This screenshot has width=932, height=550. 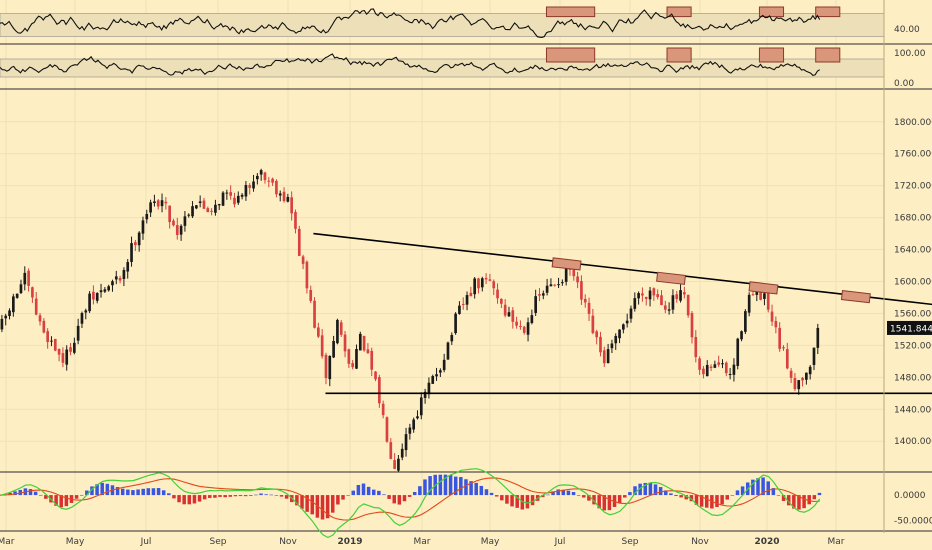 I want to click on price-y-tick: 1480.0000, so click(x=913, y=378).